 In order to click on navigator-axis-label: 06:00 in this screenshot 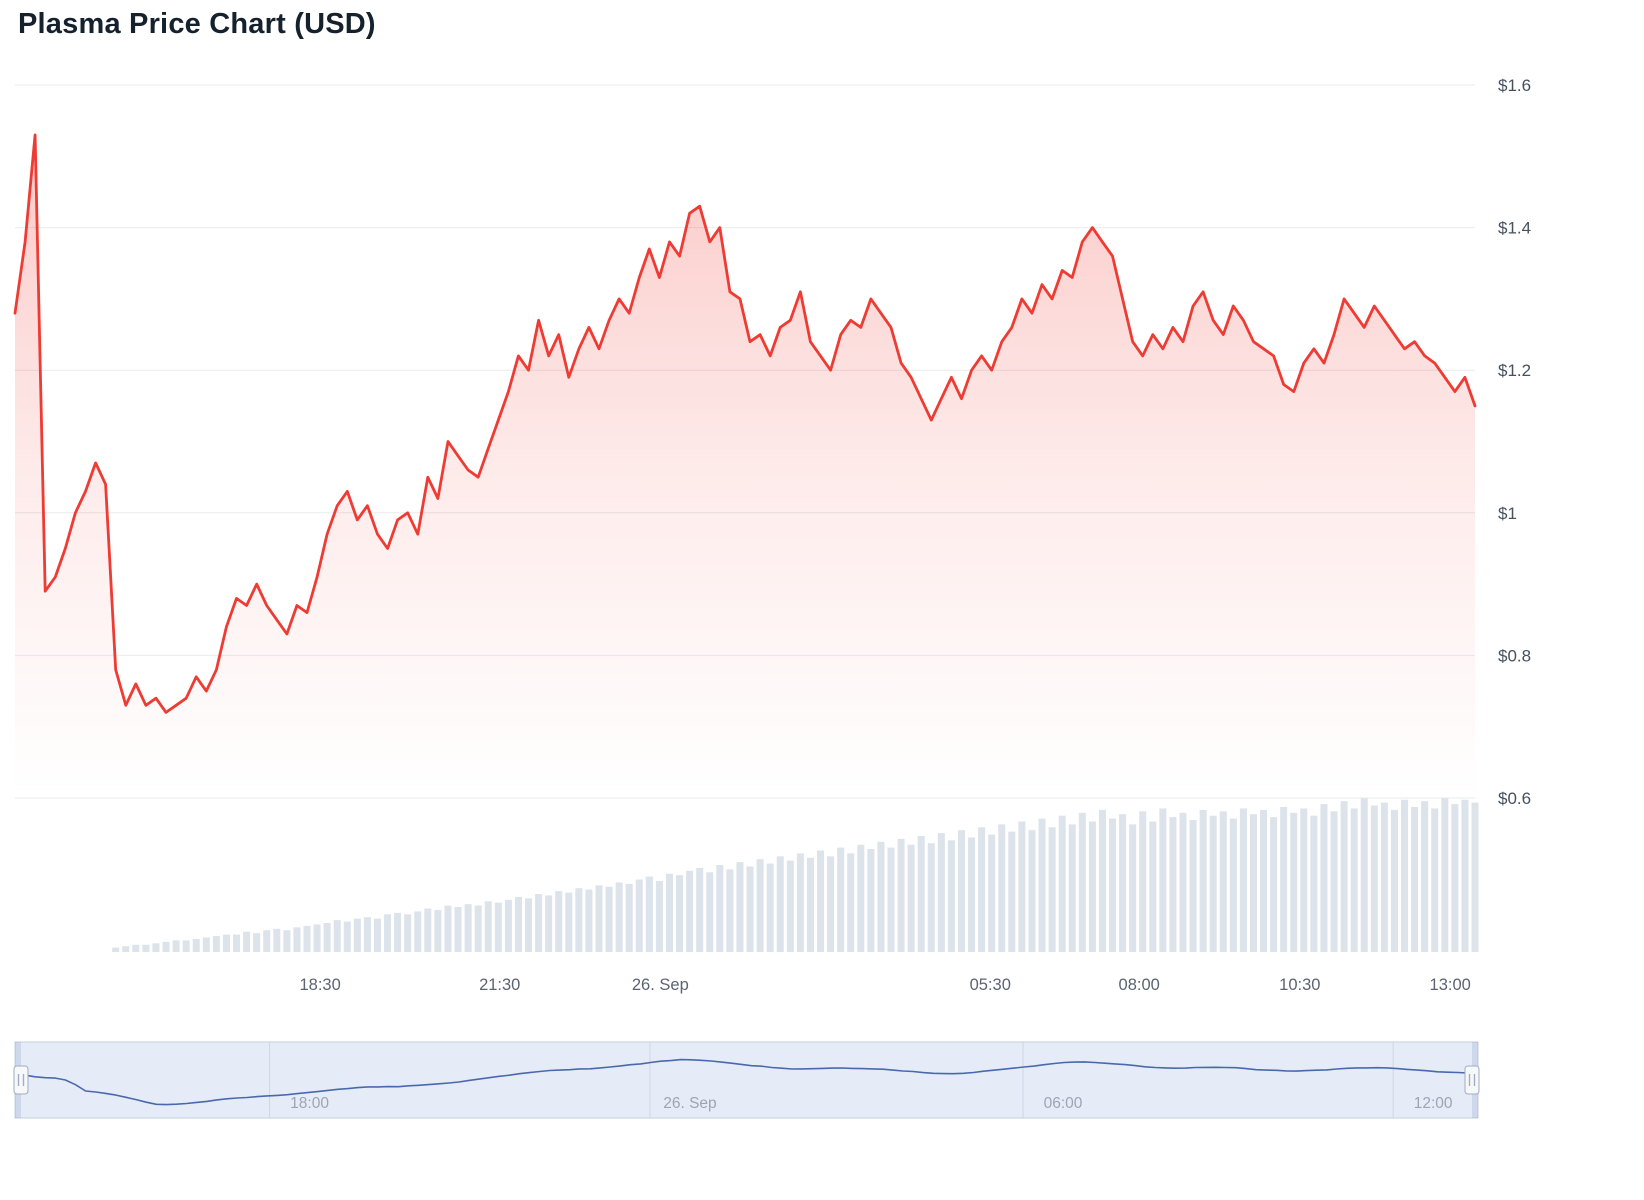, I will do `click(1063, 1103)`.